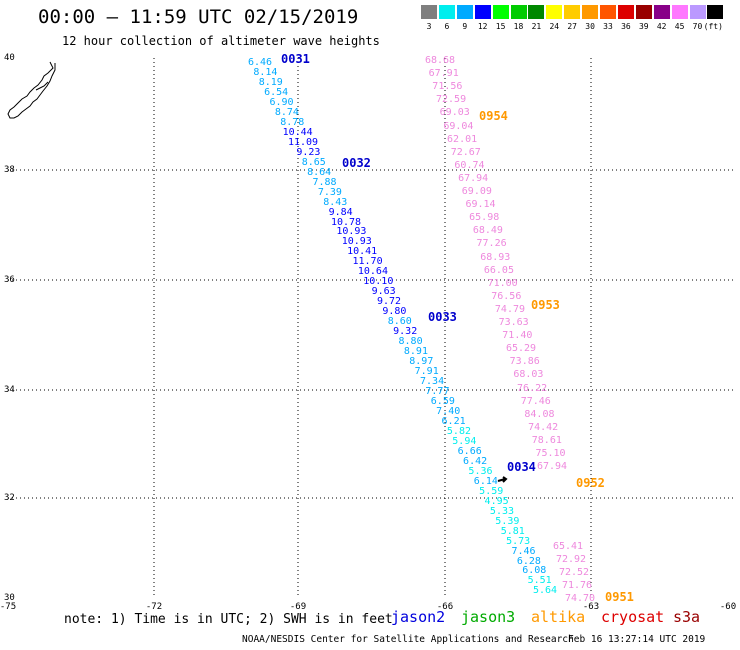  I want to click on cryosat-swh-value: 72.52, so click(574, 573).